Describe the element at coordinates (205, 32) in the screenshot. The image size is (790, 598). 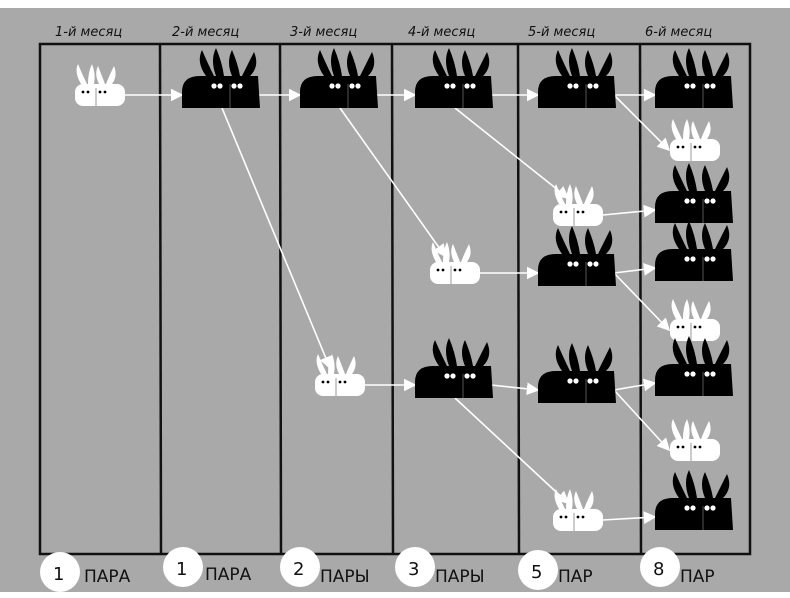
I see `month-header: 2-й месяц` at that location.